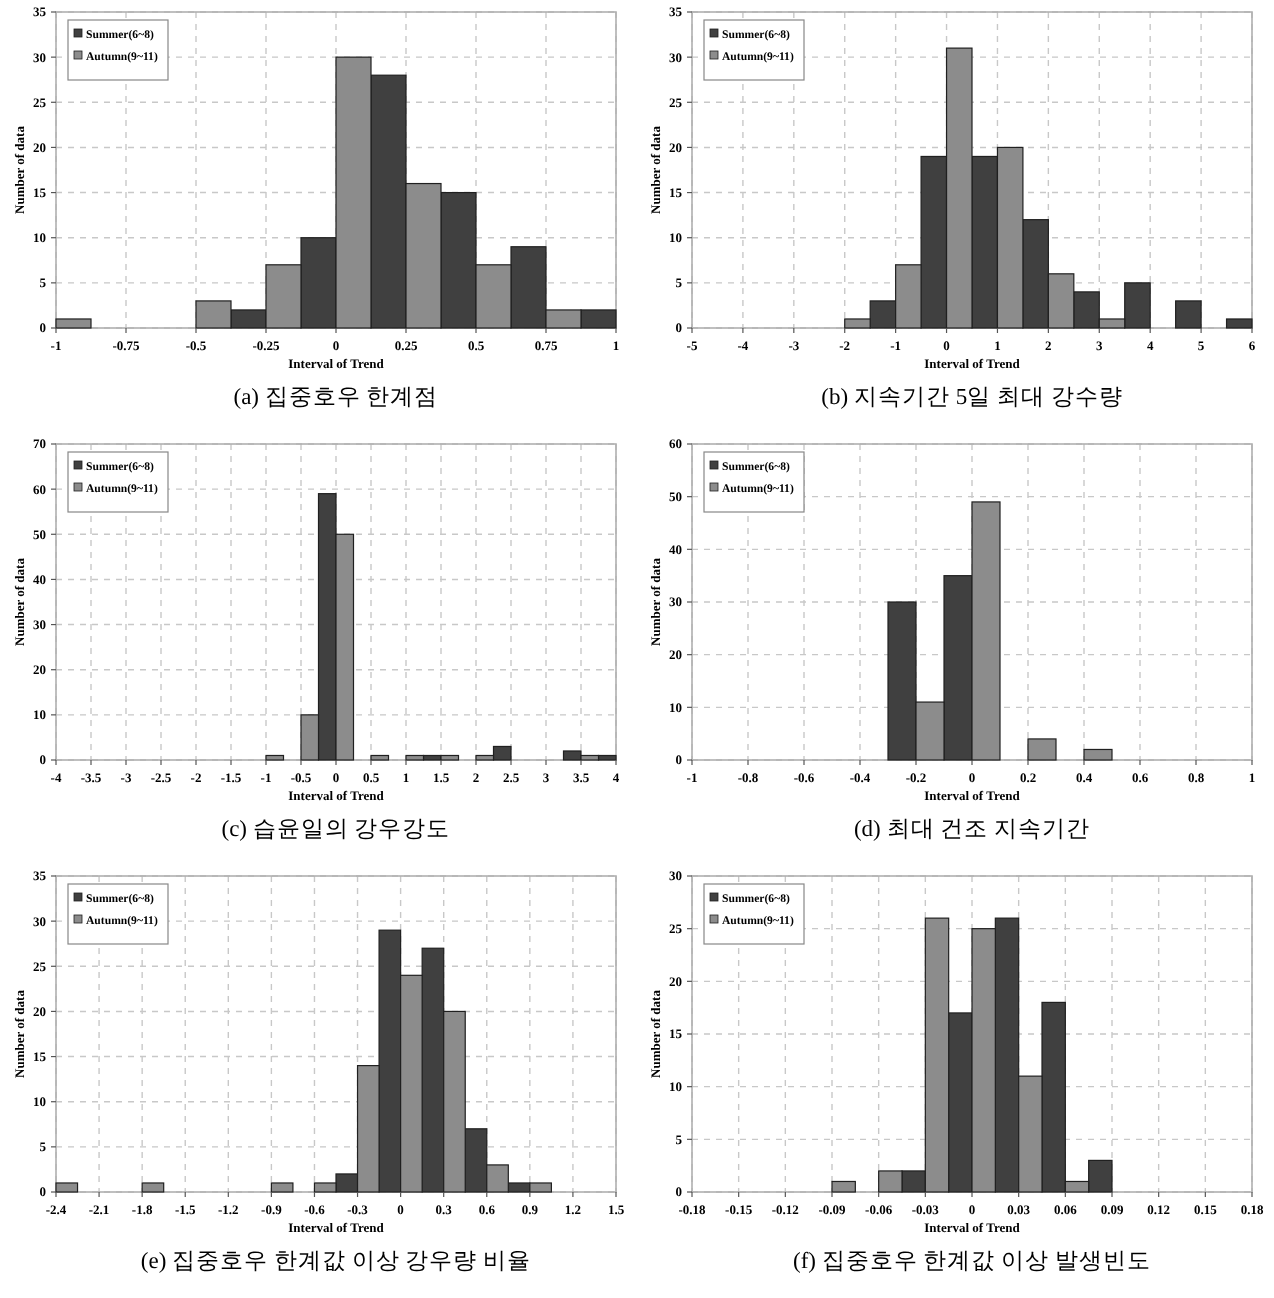  I want to click on text: (d) 최대 건조 지속기간, so click(972, 830).